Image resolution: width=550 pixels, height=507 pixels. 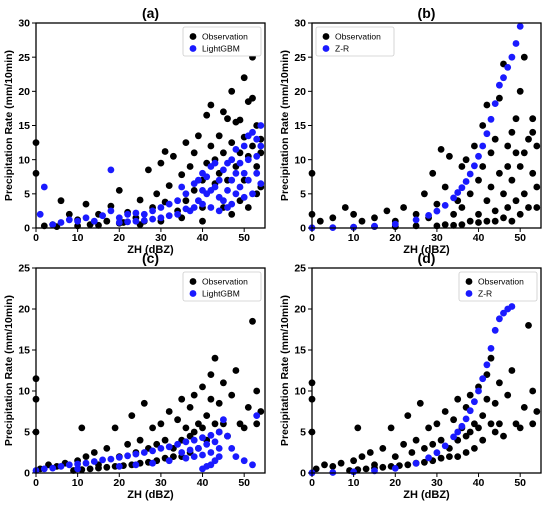 I want to click on y-tick-label: 10, so click(x=300, y=392).